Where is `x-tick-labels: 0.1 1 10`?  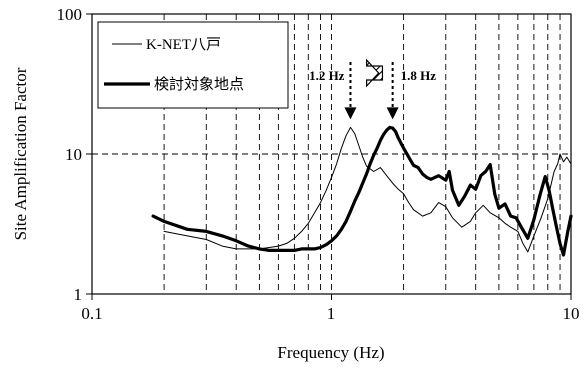 x-tick-labels: 0.1 1 10 is located at coordinates (330, 313).